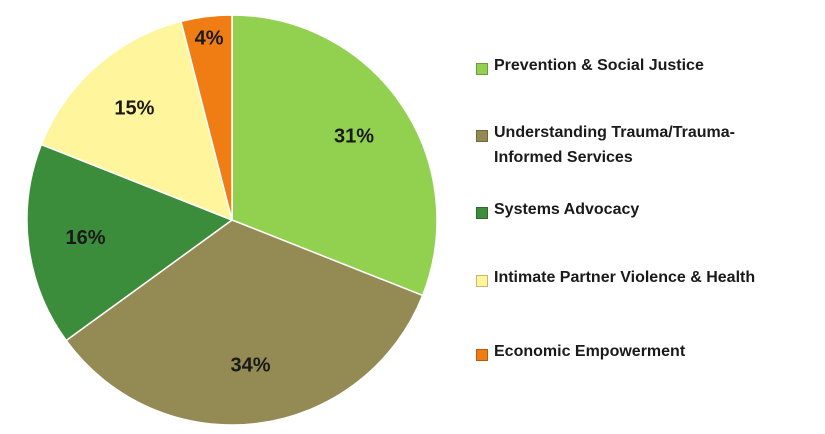  What do you see at coordinates (625, 277) in the screenshot?
I see `legend-label: Intimate Partner Violence & Health` at bounding box center [625, 277].